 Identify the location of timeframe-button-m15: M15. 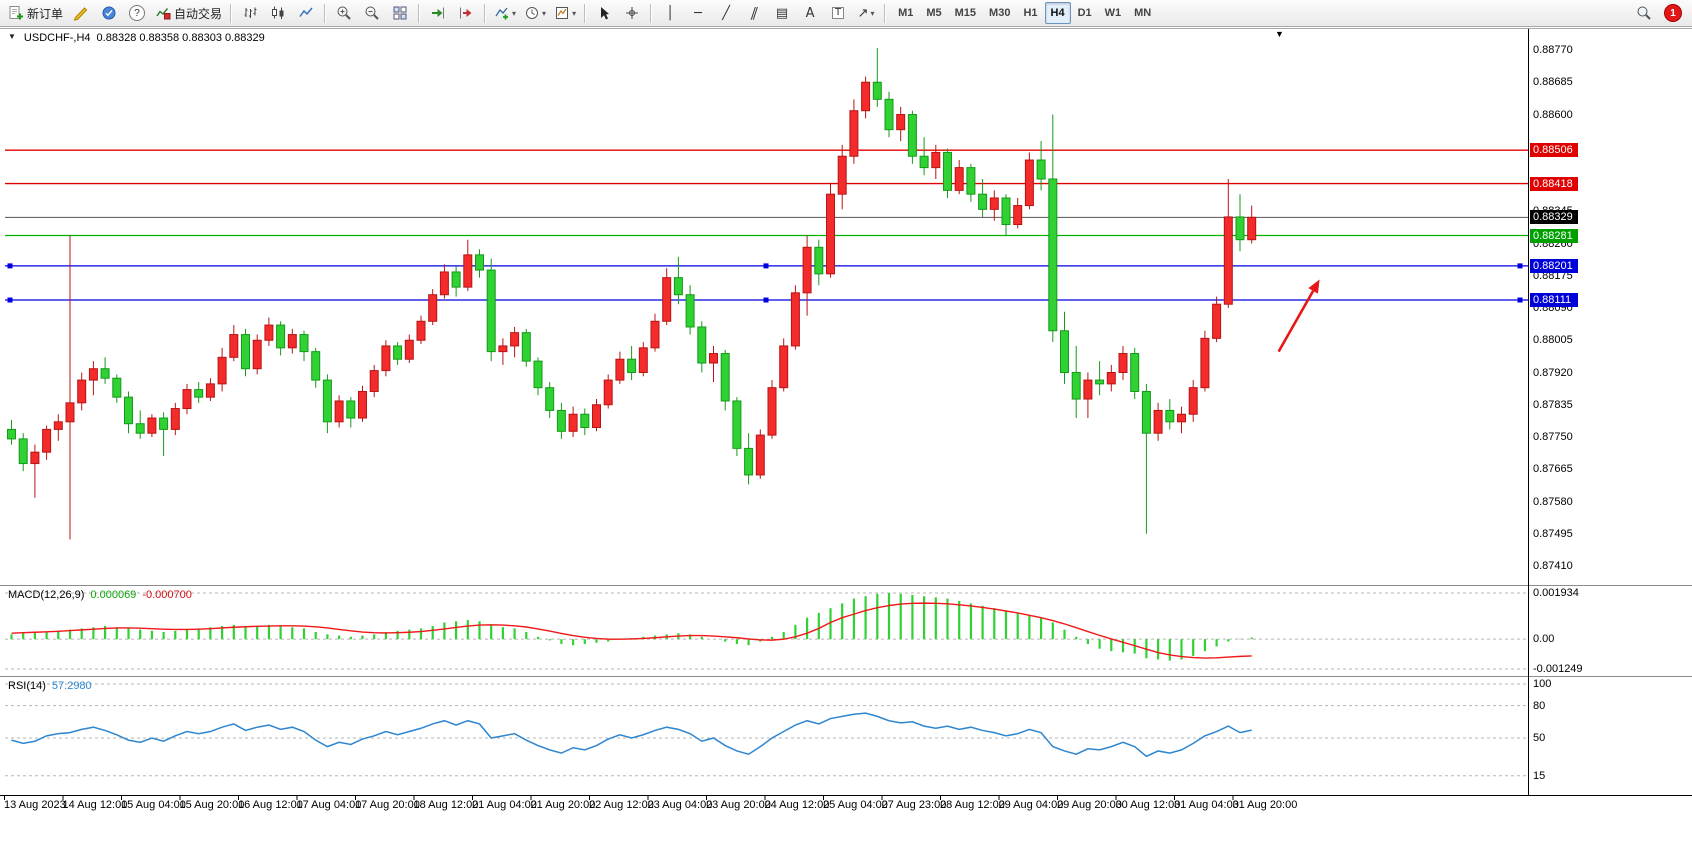
(965, 13).